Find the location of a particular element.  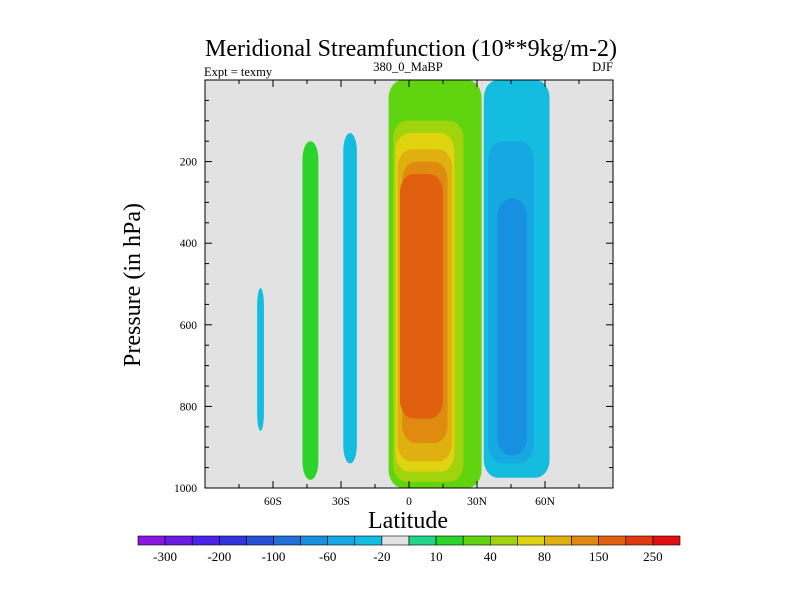

y-tick-label: 1000 is located at coordinates (185, 489).